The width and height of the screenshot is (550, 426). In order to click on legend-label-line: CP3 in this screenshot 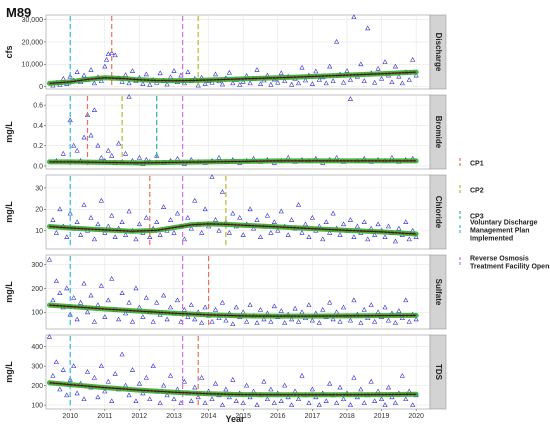, I will do `click(477, 217)`.